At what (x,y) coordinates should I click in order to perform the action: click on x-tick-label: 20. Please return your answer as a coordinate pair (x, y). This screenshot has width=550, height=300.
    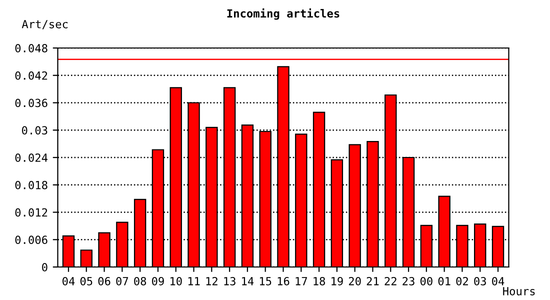
    Looking at the image, I should click on (354, 281).